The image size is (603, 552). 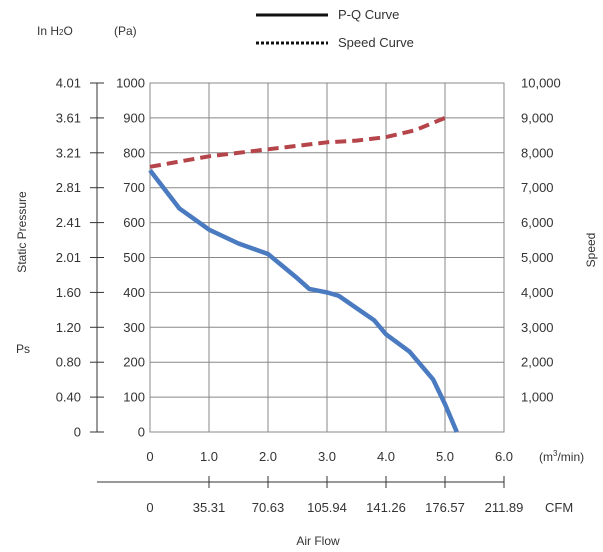 I want to click on y-tick-label-pa: 1000, so click(x=130, y=83).